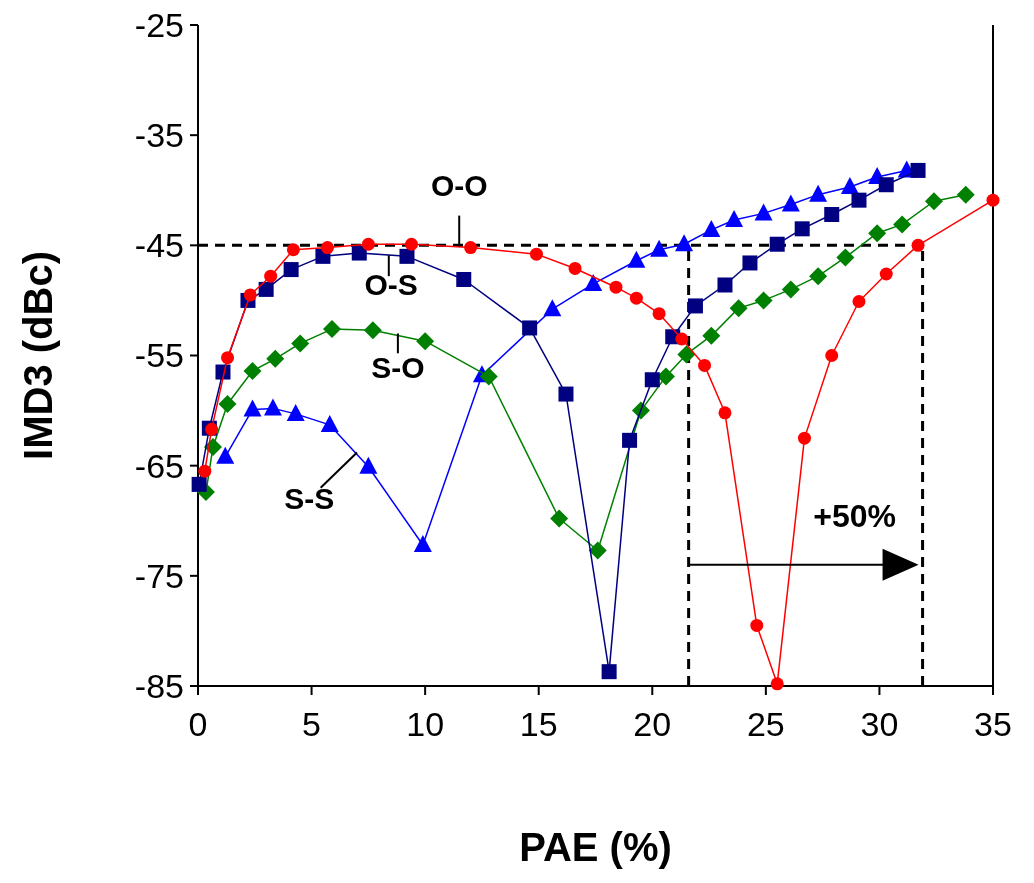  Describe the element at coordinates (159, 24) in the screenshot. I see `y-tick-label: -25` at that location.